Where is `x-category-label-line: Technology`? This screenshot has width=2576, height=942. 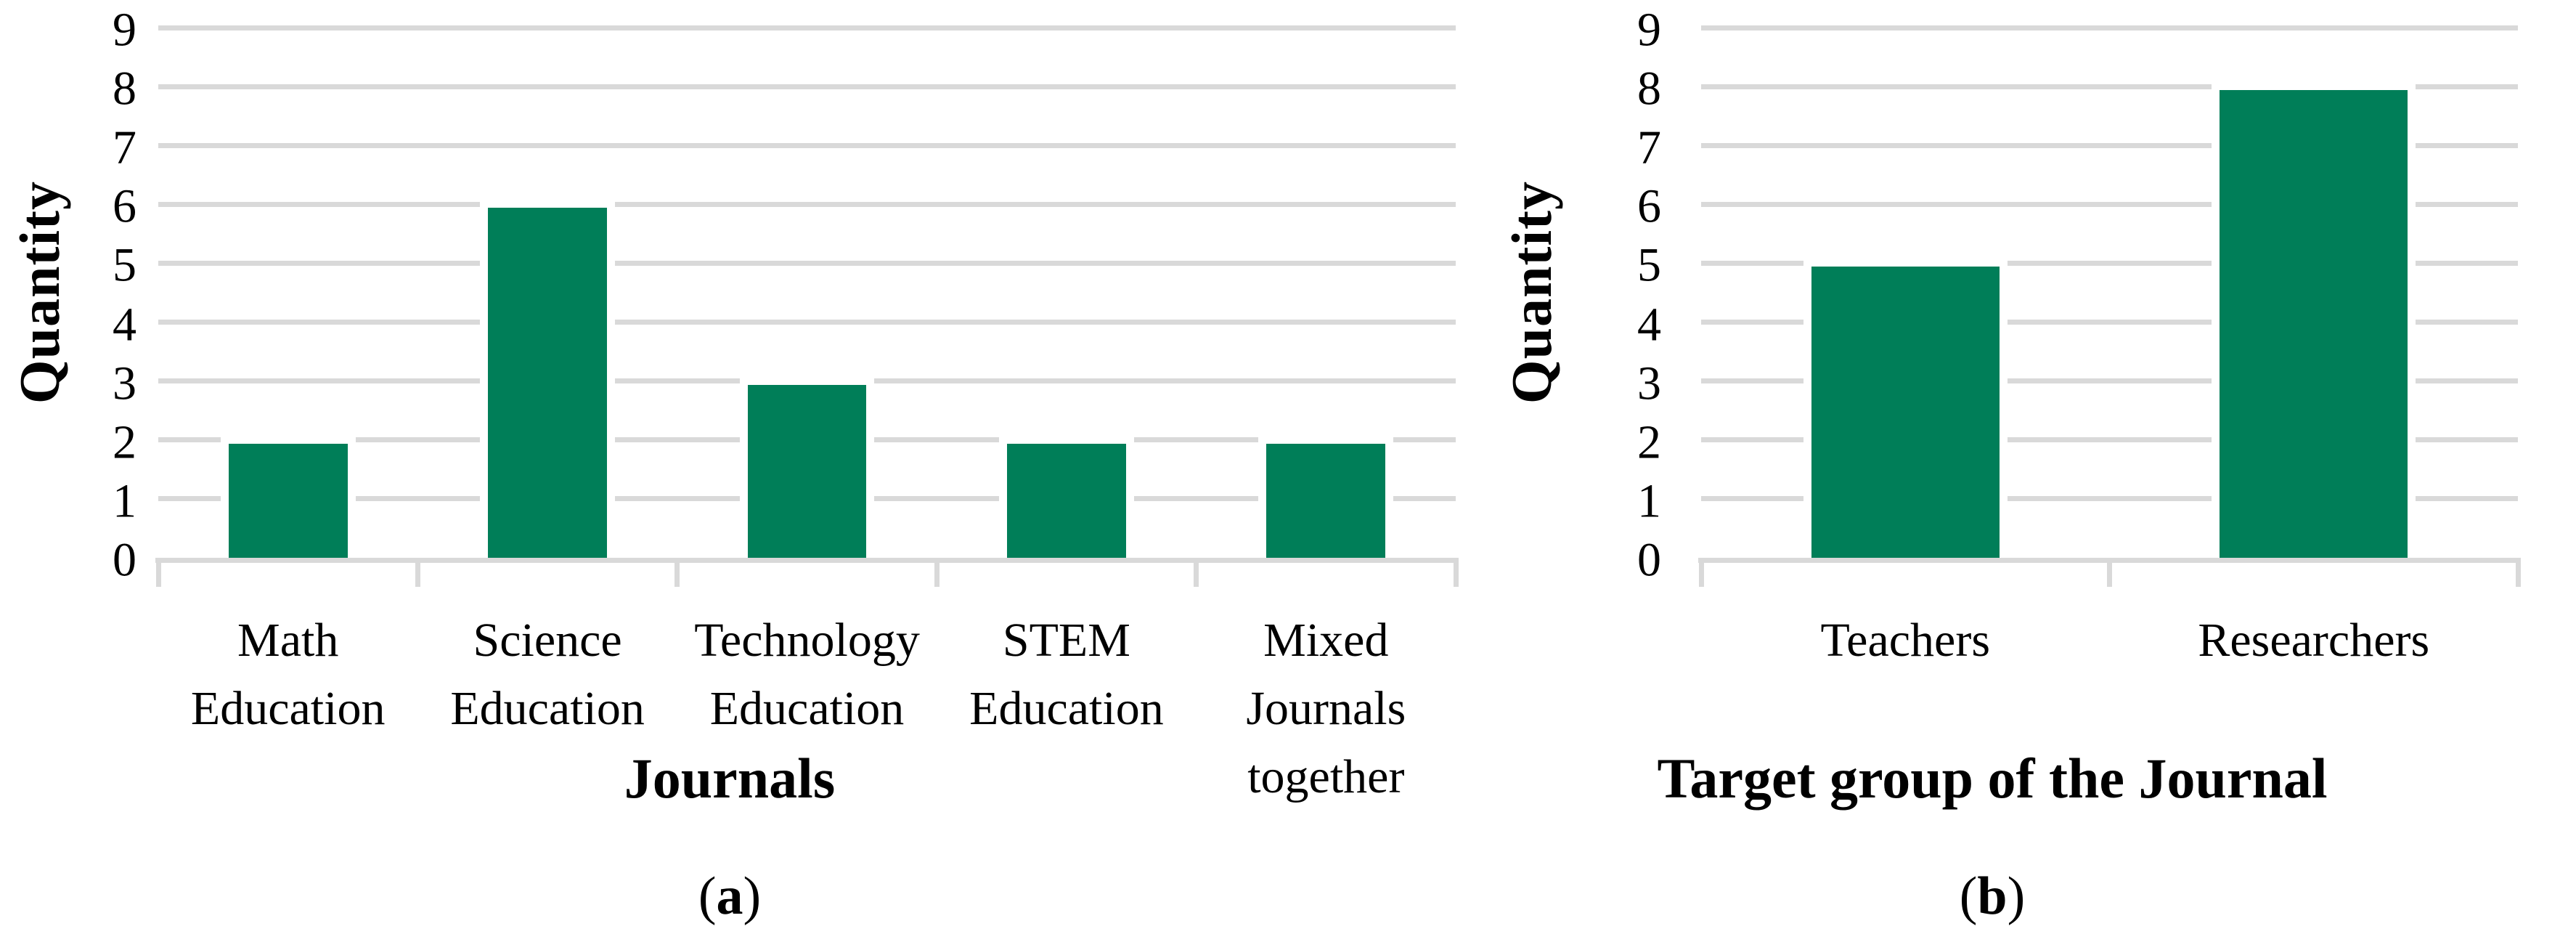
x-category-label-line: Technology is located at coordinates (807, 640).